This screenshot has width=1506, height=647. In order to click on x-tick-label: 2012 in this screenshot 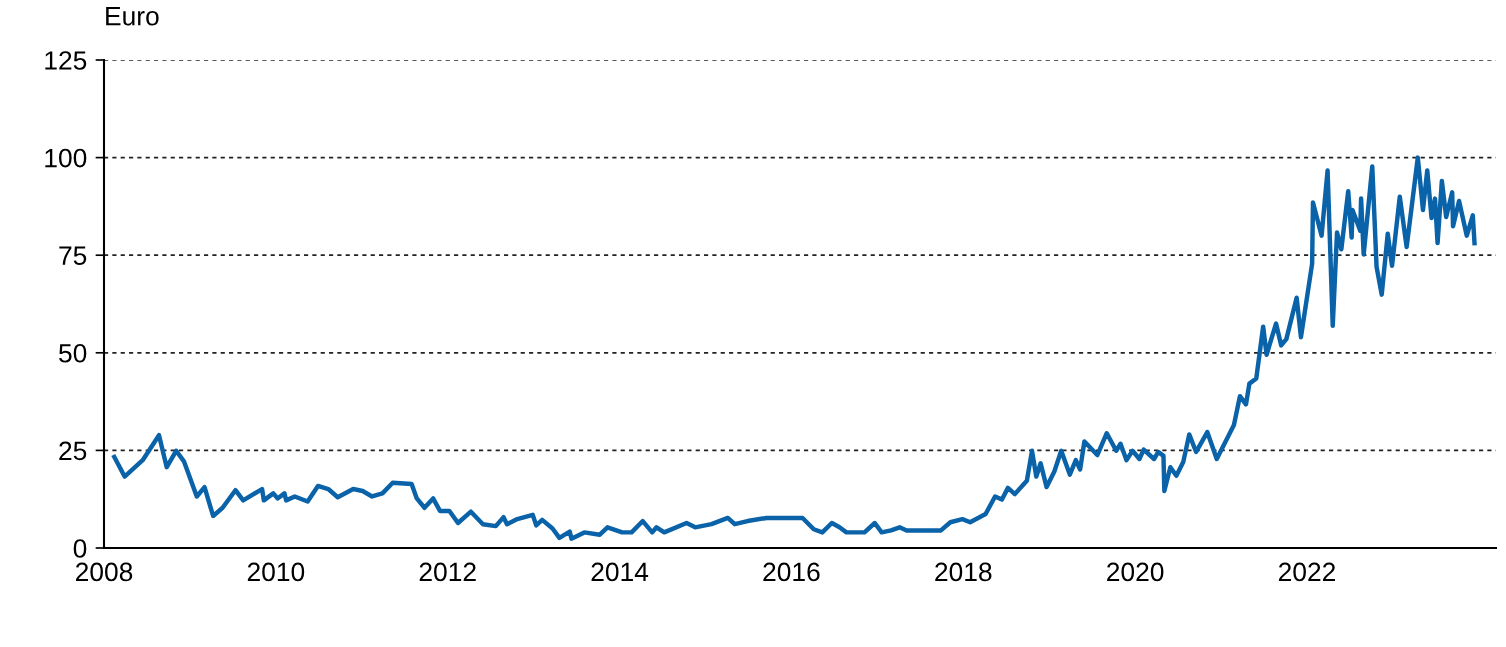, I will do `click(447, 572)`.